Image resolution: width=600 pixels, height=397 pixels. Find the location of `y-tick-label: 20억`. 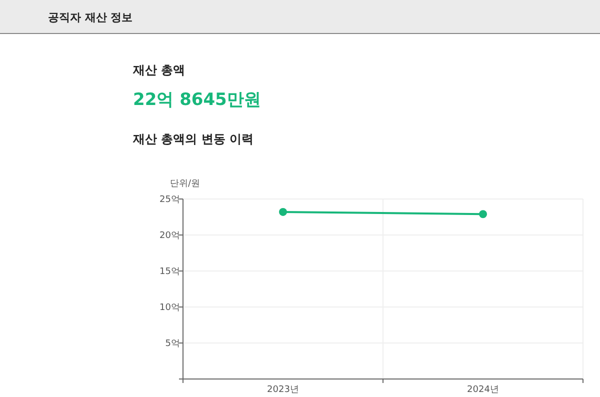

y-tick-label: 20억 is located at coordinates (170, 236).